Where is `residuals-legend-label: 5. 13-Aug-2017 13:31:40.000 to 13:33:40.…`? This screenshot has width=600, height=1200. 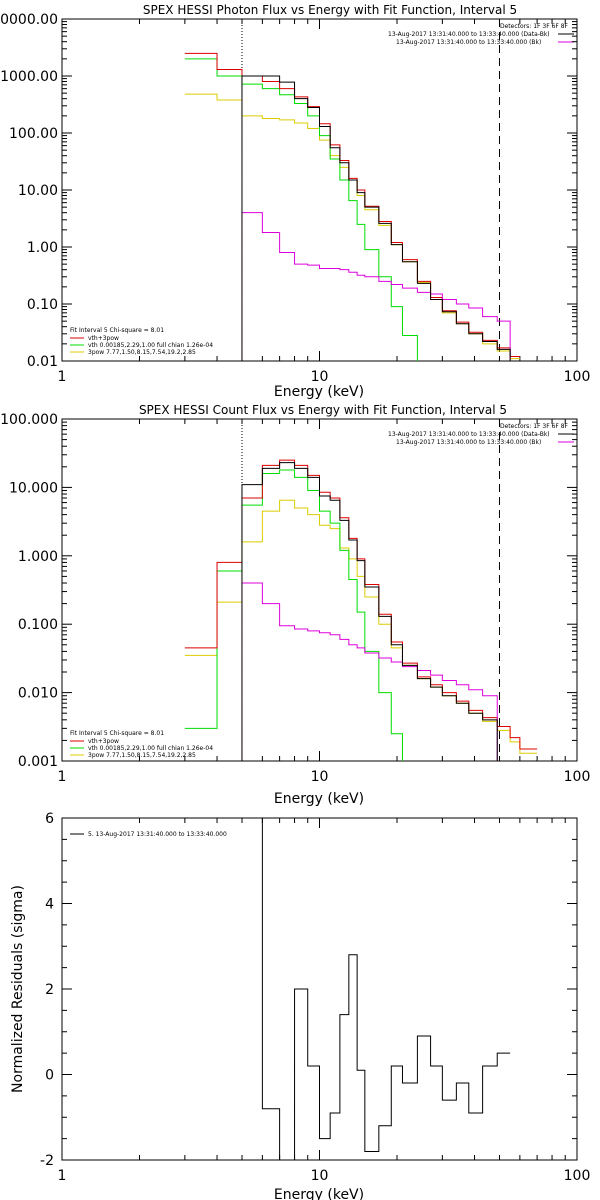 residuals-legend-label: 5. 13-Aug-2017 13:31:40.000 to 13:33:40.… is located at coordinates (157, 834).